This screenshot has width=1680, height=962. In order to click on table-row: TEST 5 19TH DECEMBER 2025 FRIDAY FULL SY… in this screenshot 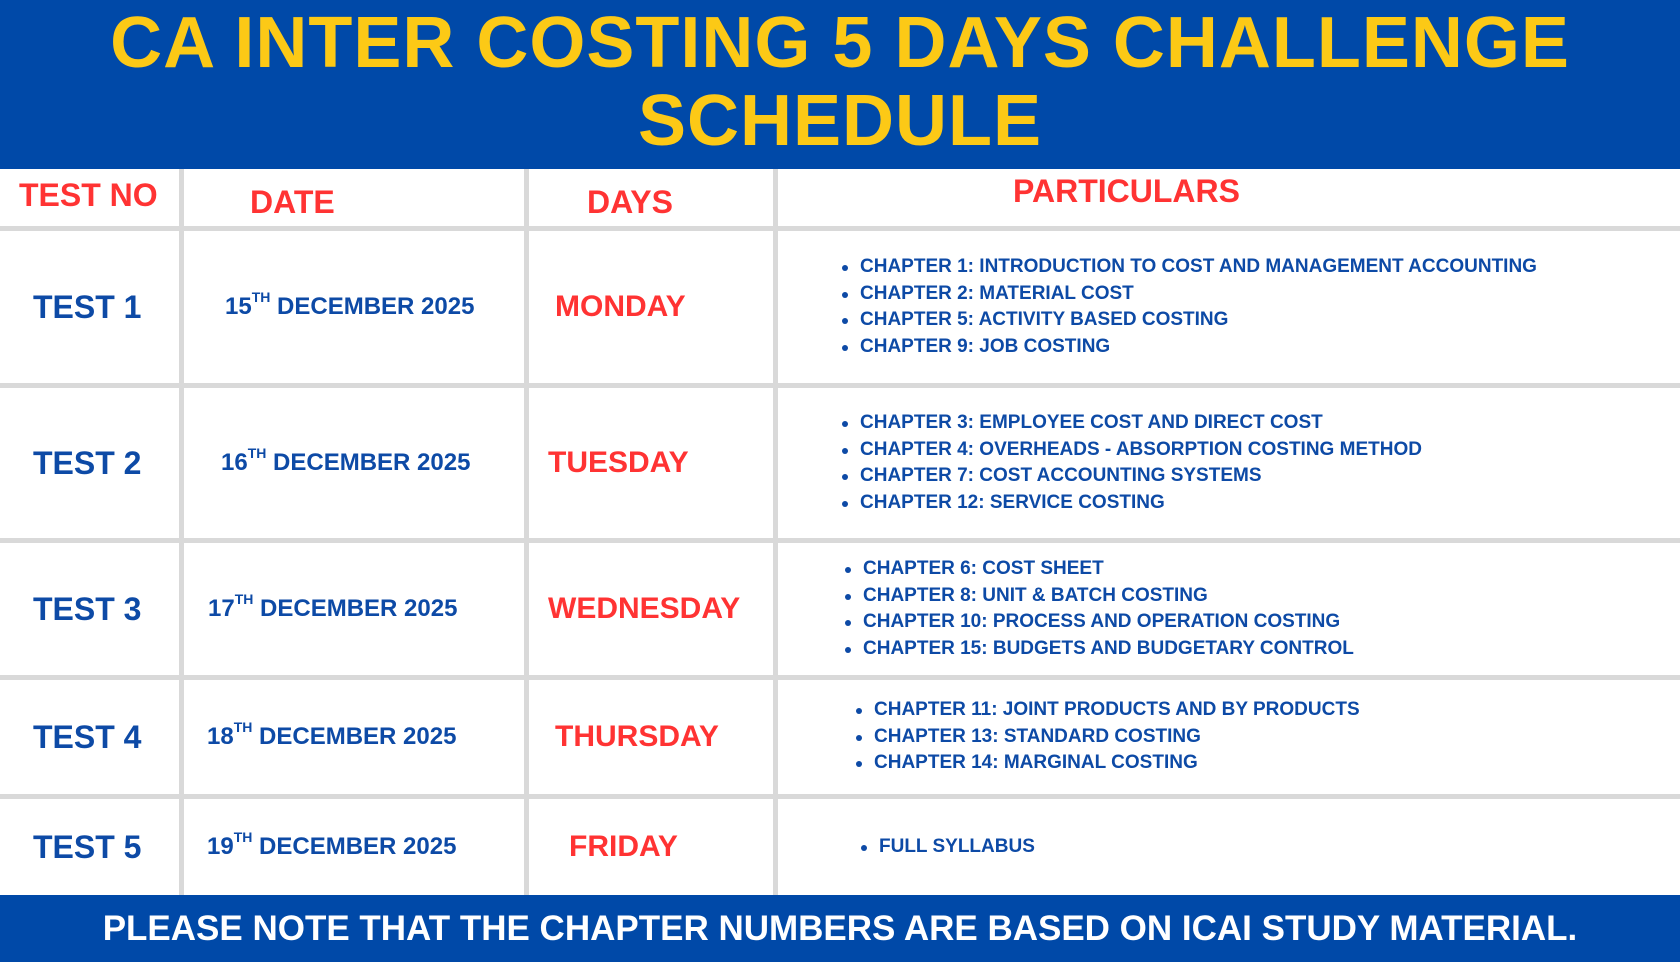, I will do `click(840, 847)`.